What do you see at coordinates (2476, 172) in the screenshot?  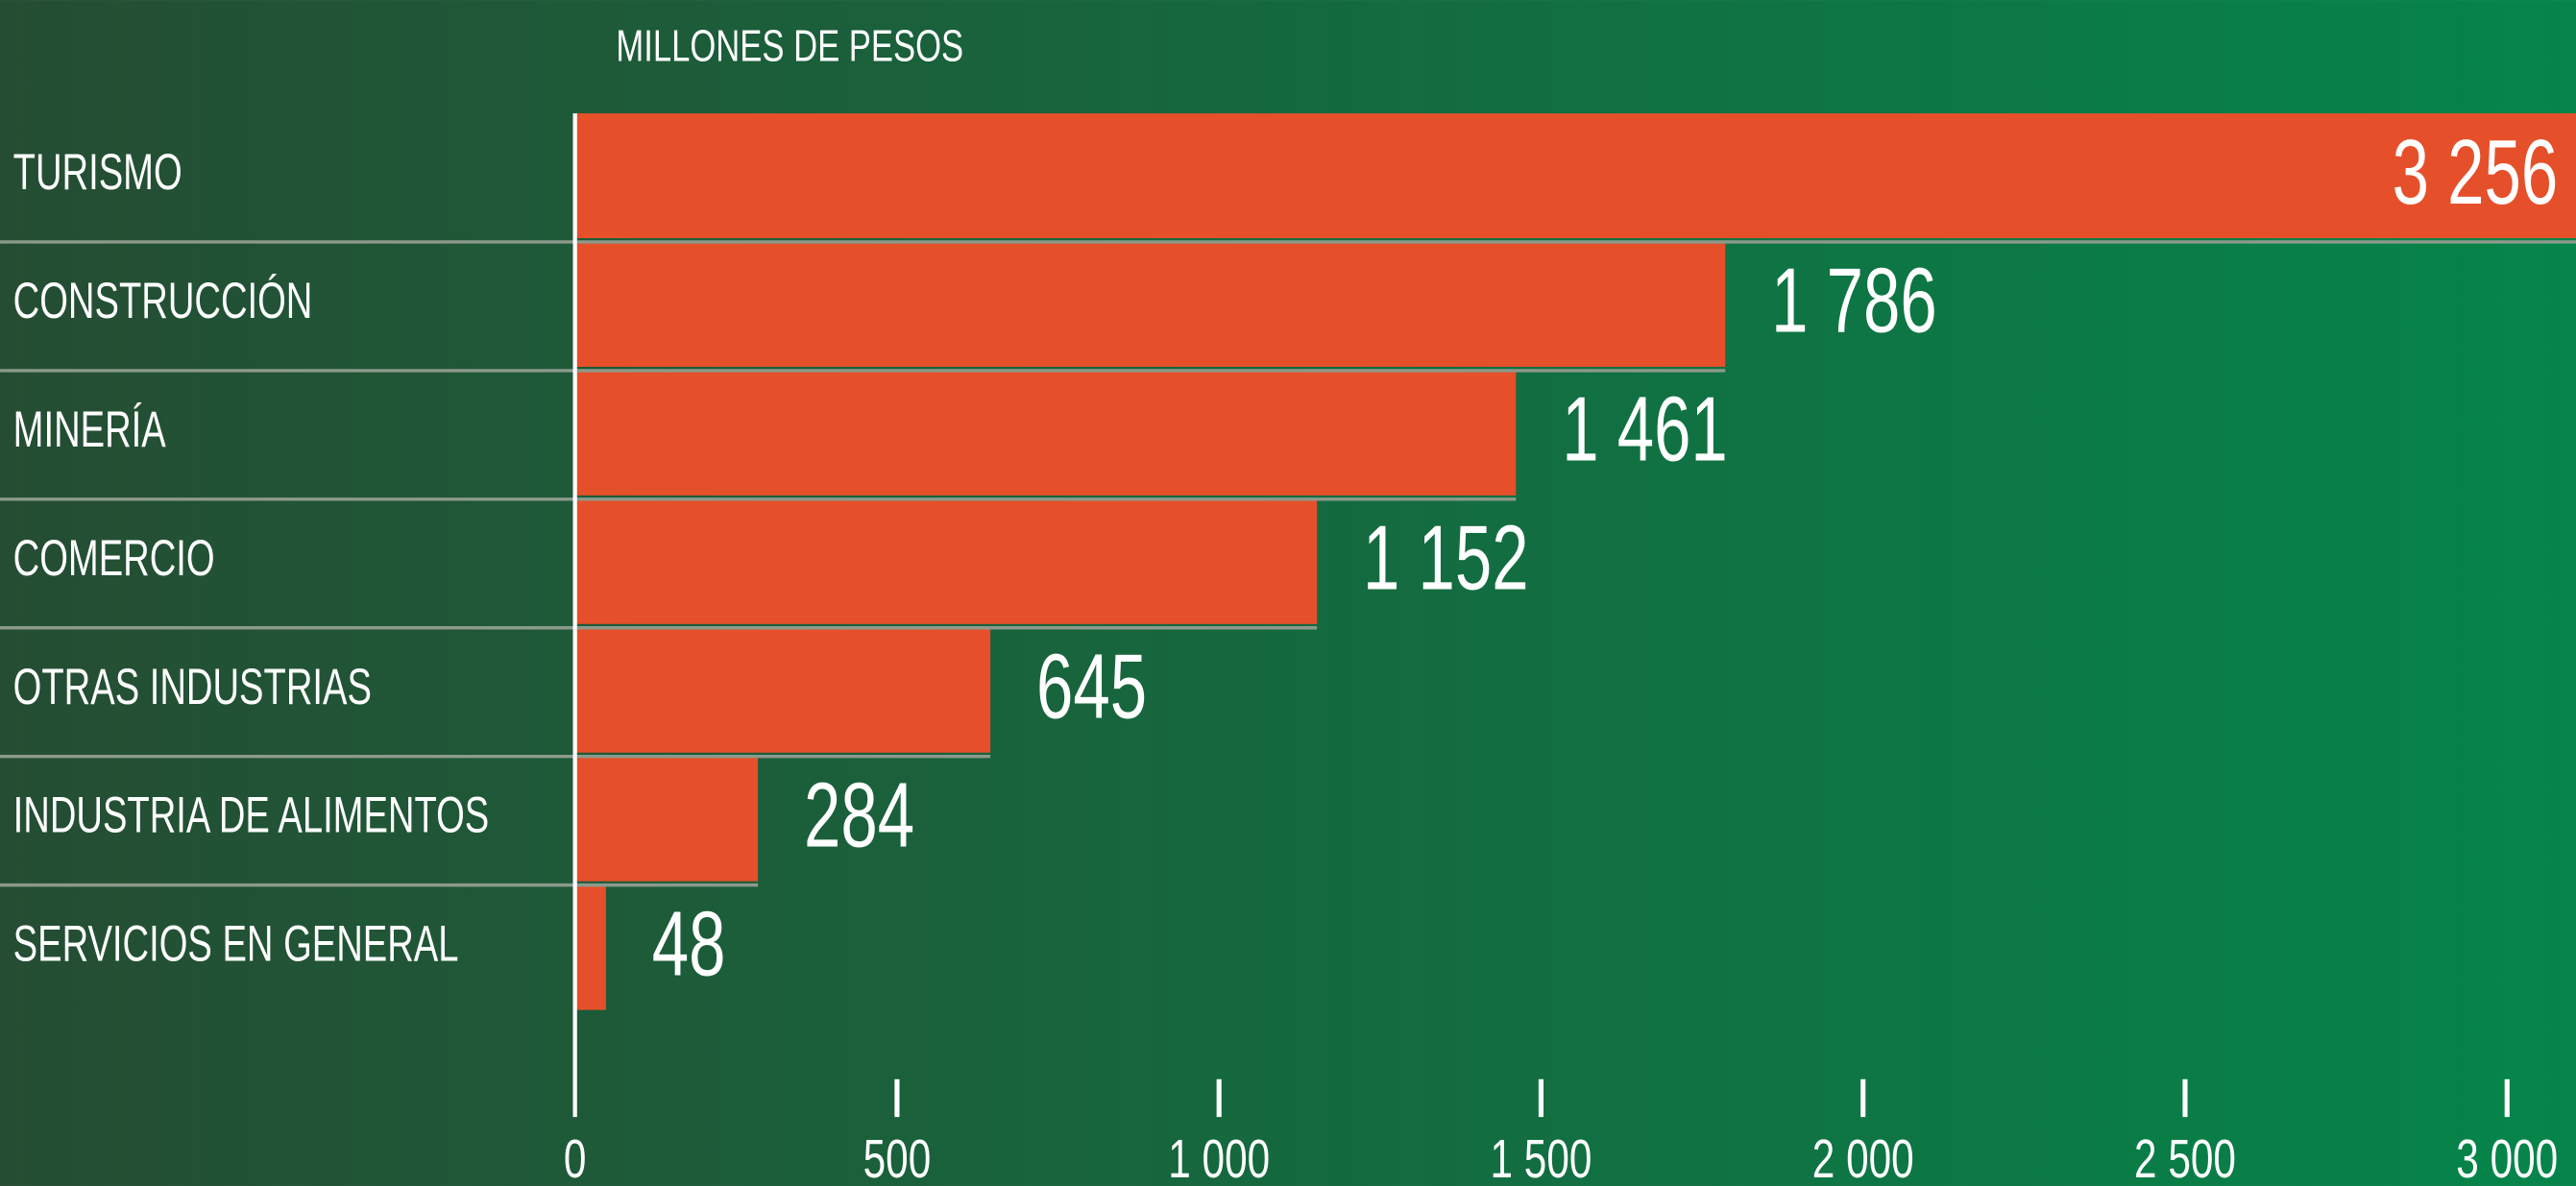 I see `value-label: 3 256` at bounding box center [2476, 172].